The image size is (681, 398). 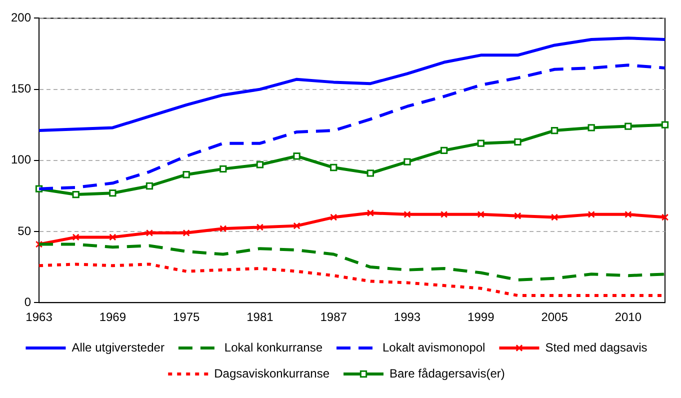 I want to click on legend-label: Dagsaviskonkurranse, so click(x=272, y=373).